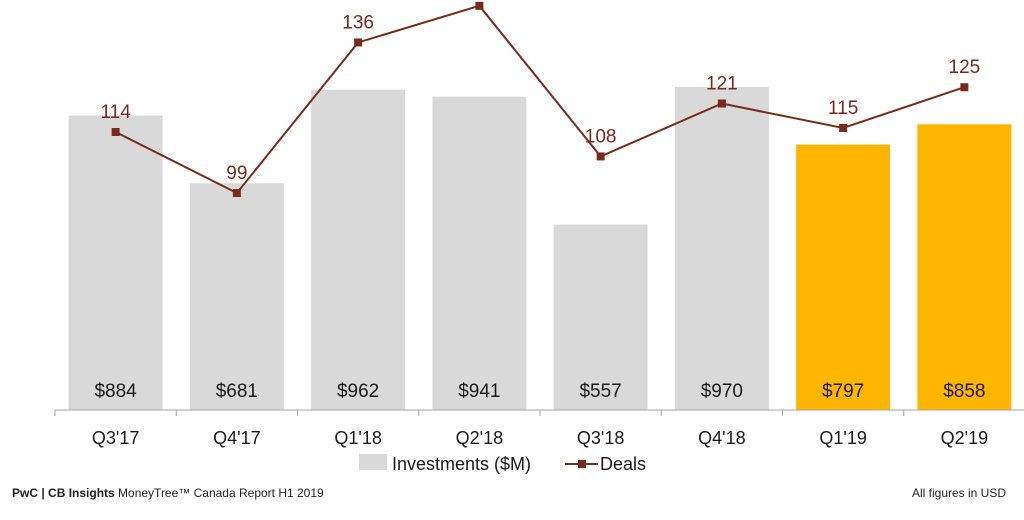  Describe the element at coordinates (479, 438) in the screenshot. I see `x-tick-label-3: Q2'18` at that location.